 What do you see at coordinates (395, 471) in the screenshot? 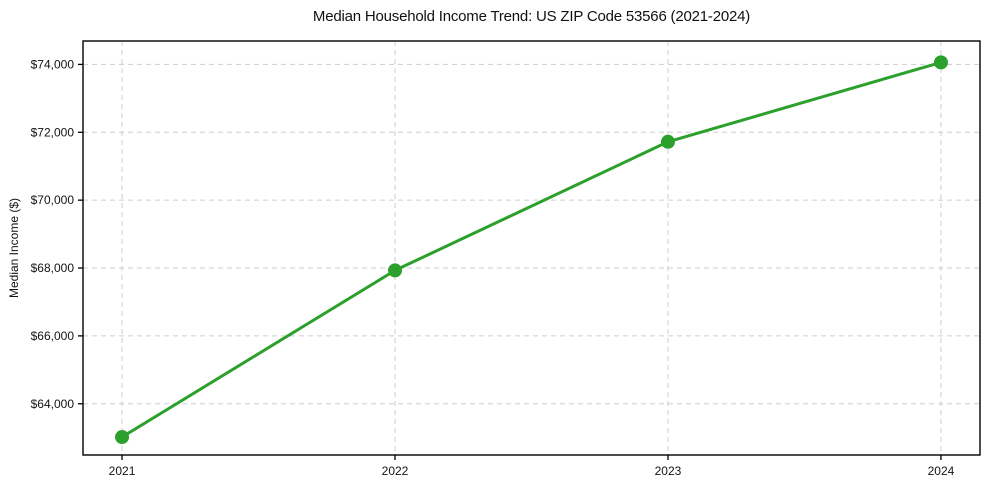
I see `x-tick-label: 2022` at bounding box center [395, 471].